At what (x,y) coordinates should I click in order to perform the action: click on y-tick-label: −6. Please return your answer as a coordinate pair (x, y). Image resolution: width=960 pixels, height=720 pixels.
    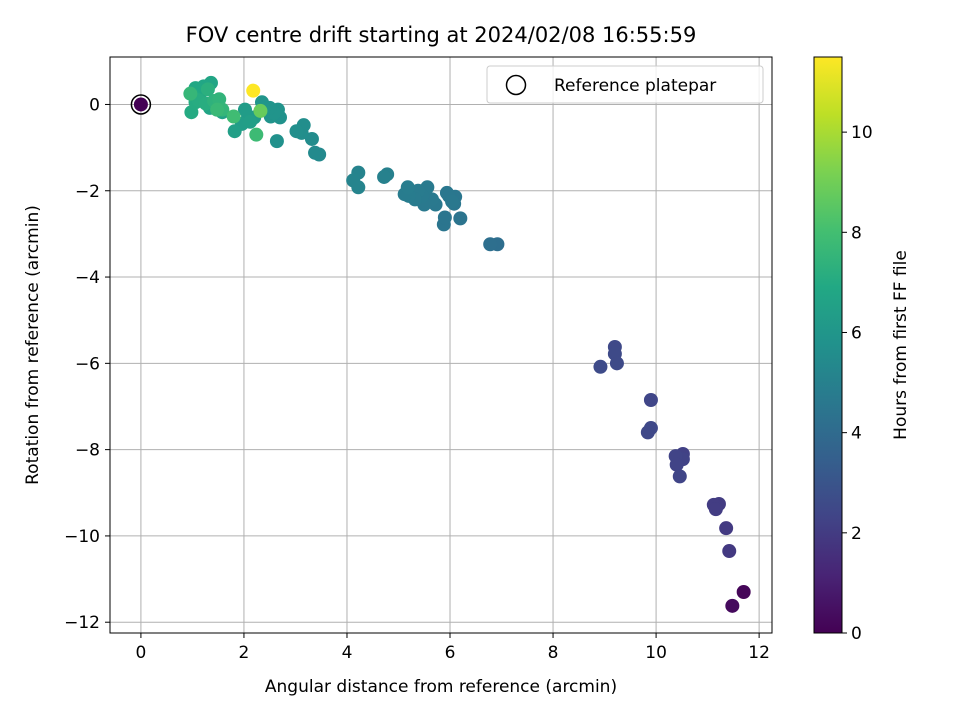
    Looking at the image, I should click on (87, 364).